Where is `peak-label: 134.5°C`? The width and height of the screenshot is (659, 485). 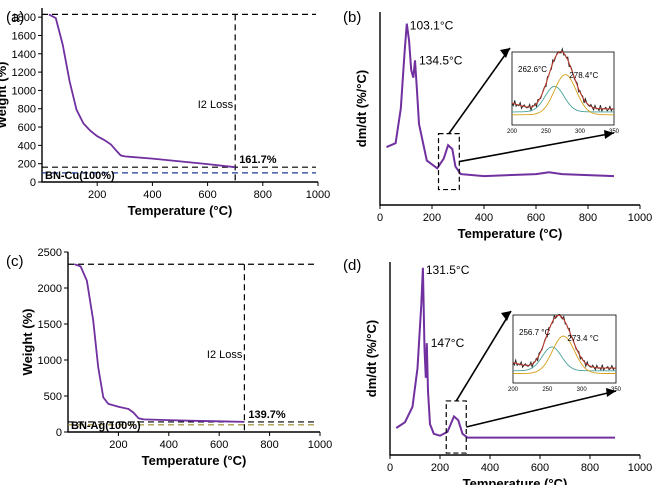
peak-label: 134.5°C is located at coordinates (441, 60).